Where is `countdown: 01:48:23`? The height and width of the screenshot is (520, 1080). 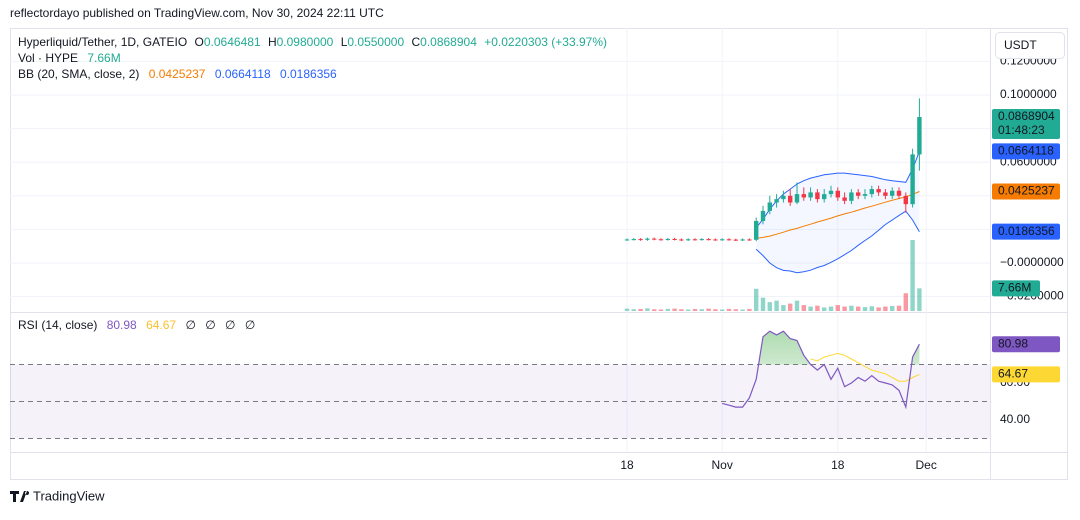 countdown: 01:48:23 is located at coordinates (1021, 130).